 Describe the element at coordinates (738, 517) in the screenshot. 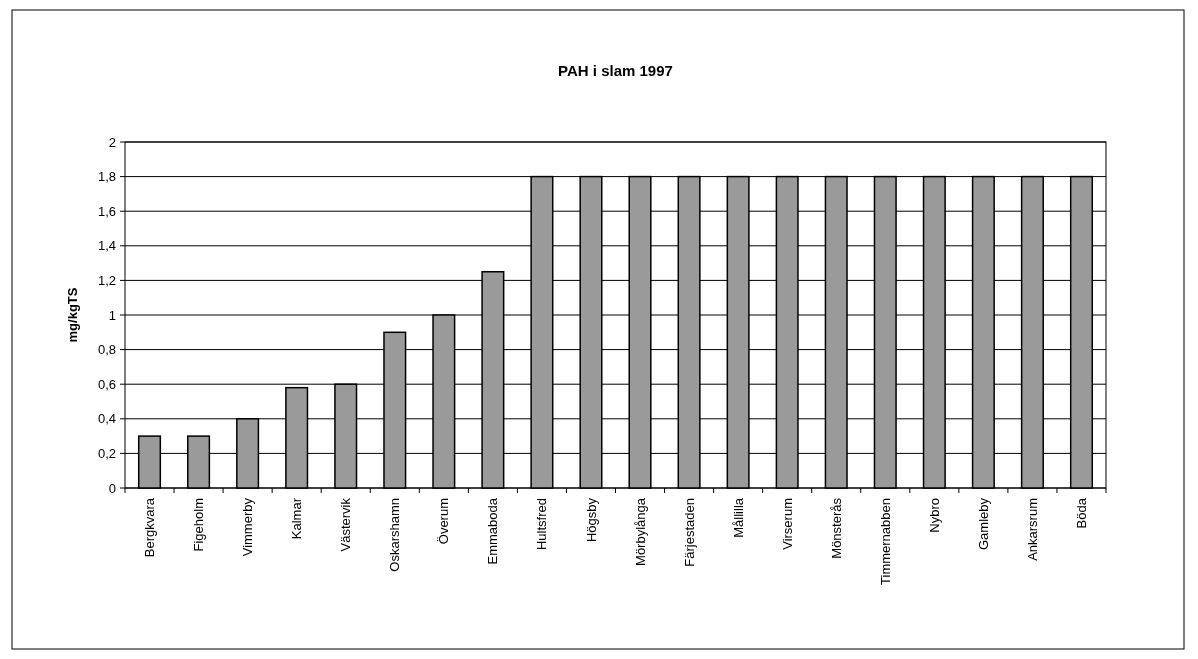

I see `x-tick-label: Mållilla` at that location.